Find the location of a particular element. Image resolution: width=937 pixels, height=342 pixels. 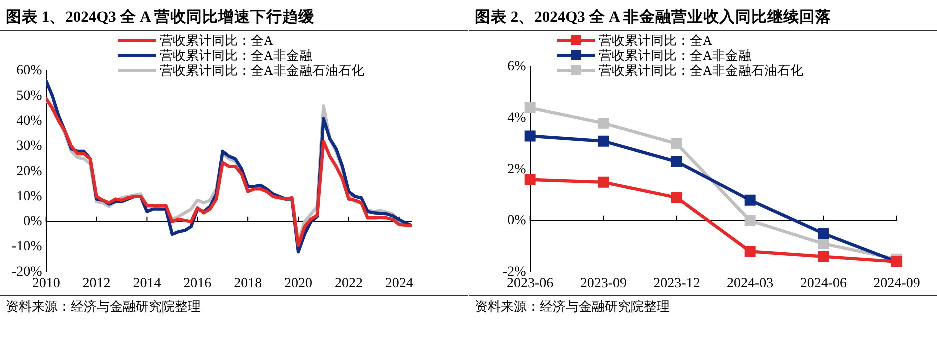

y-tick-label: 20% is located at coordinates (29, 172).